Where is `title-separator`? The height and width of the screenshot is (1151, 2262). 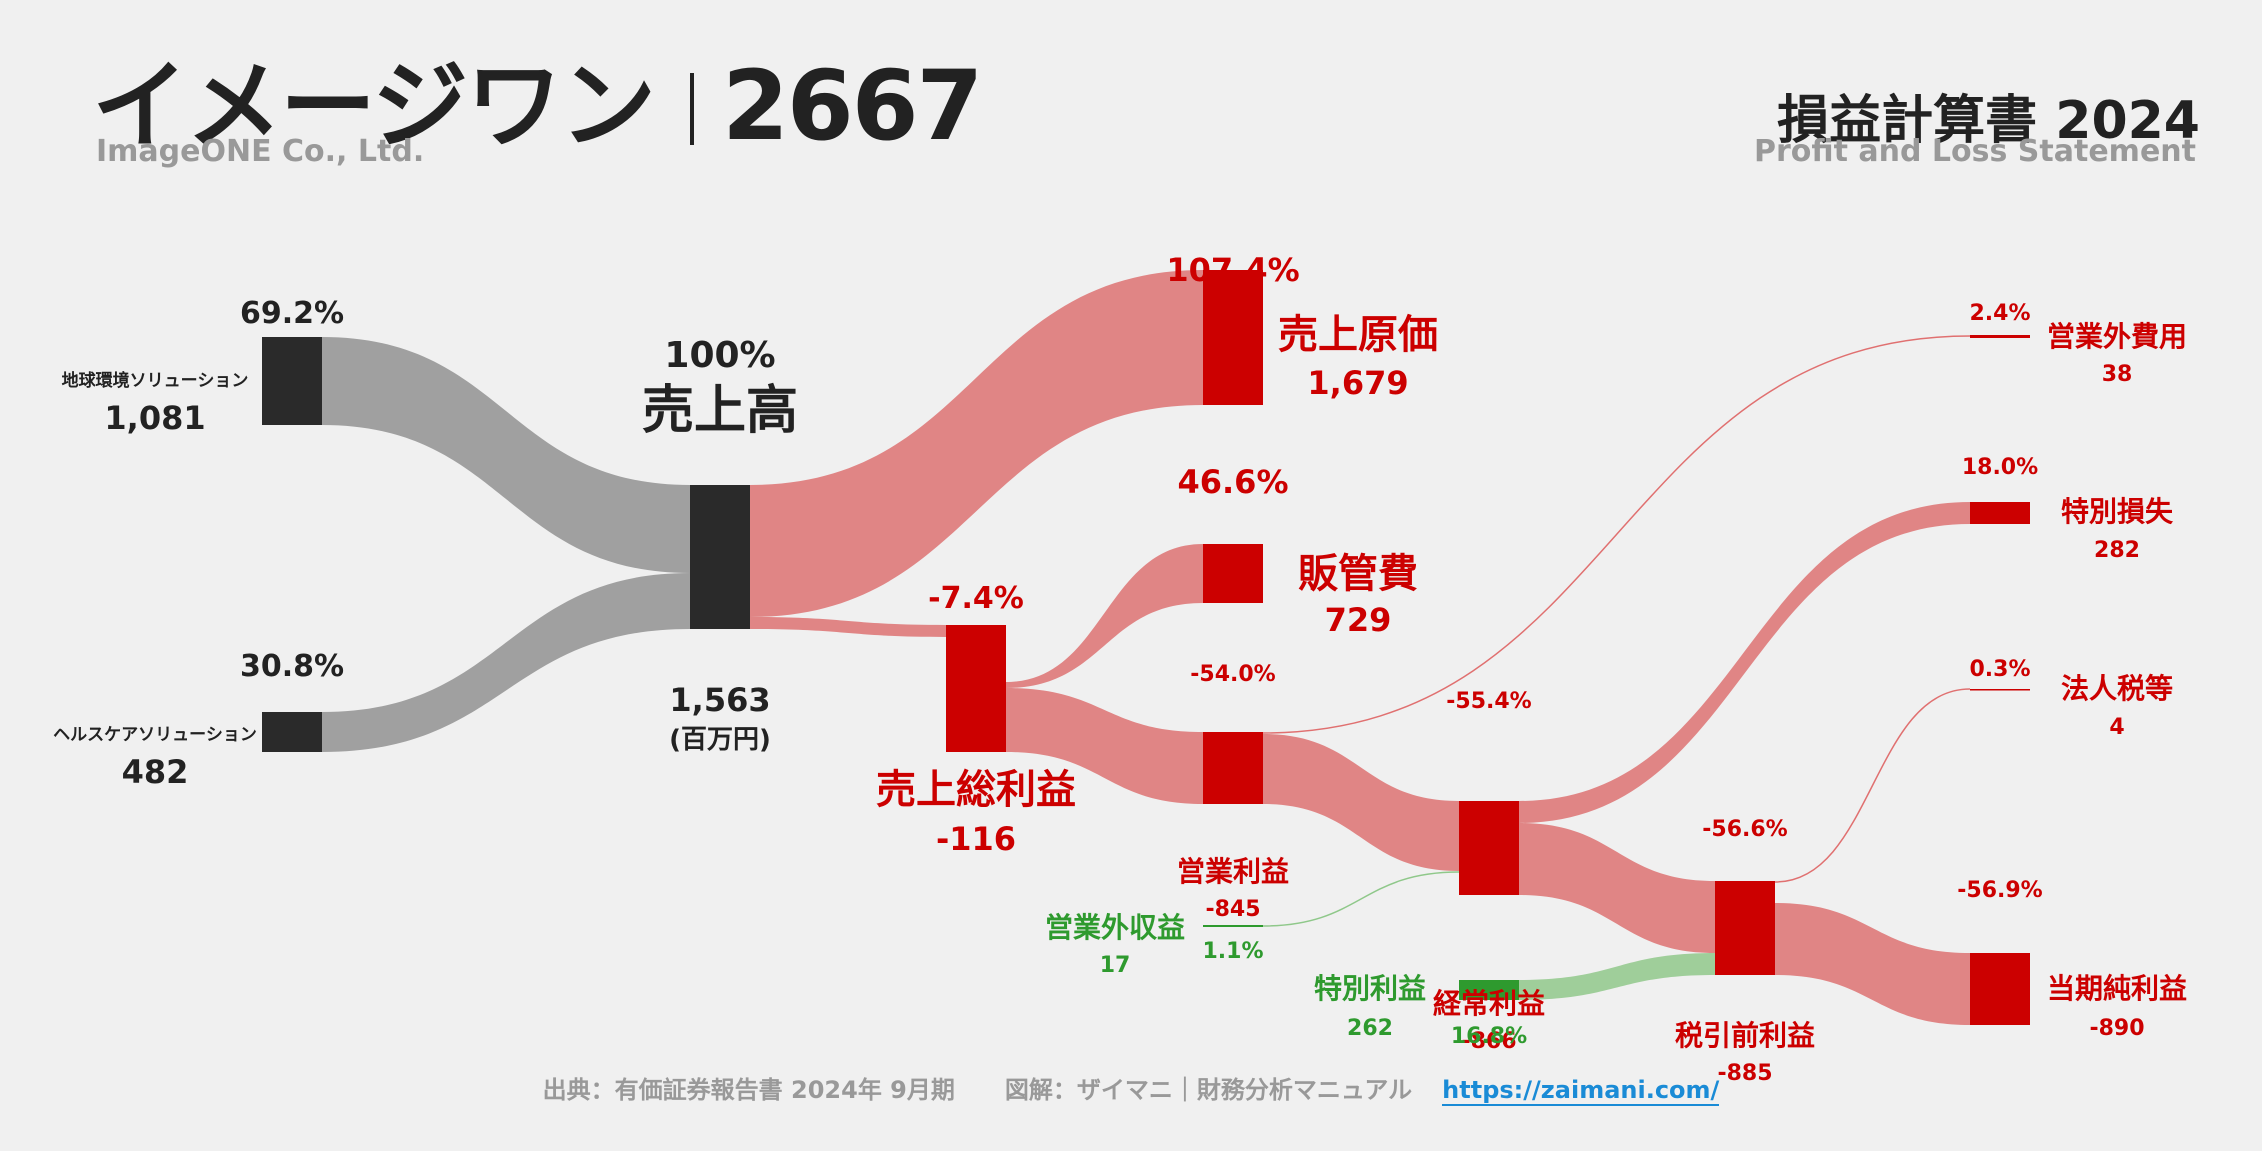 title-separator is located at coordinates (692, 109).